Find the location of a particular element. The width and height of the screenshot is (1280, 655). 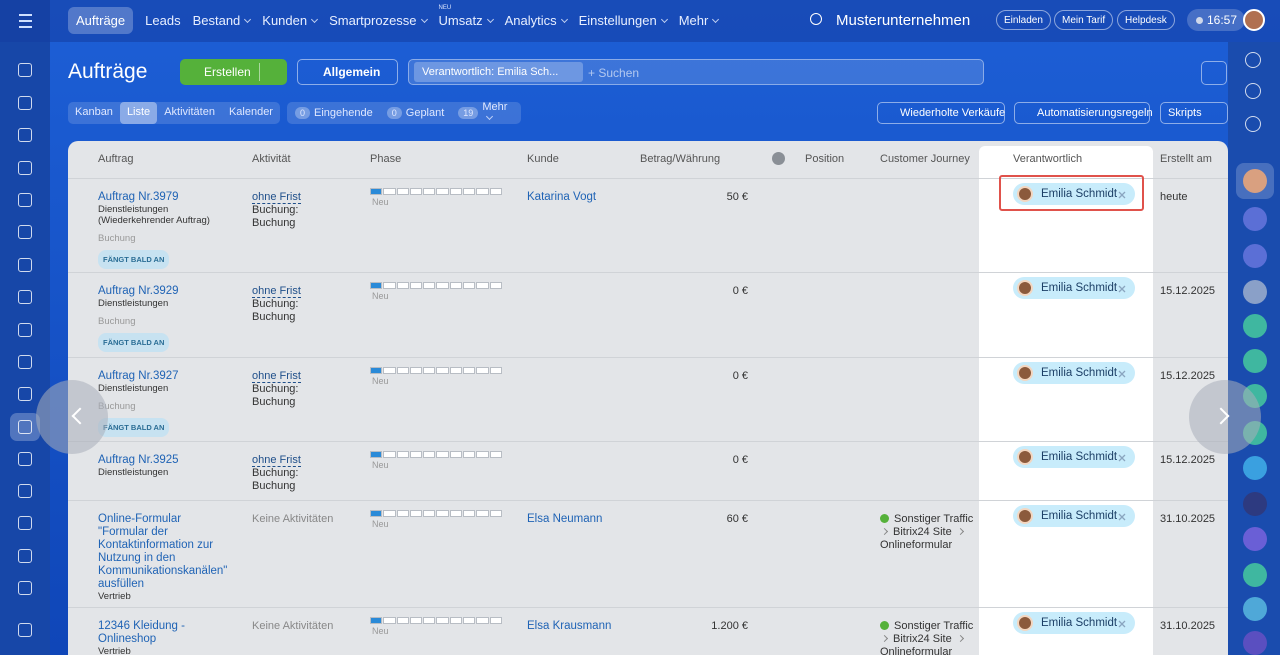

company-name: Musterunternehmen is located at coordinates (903, 20).